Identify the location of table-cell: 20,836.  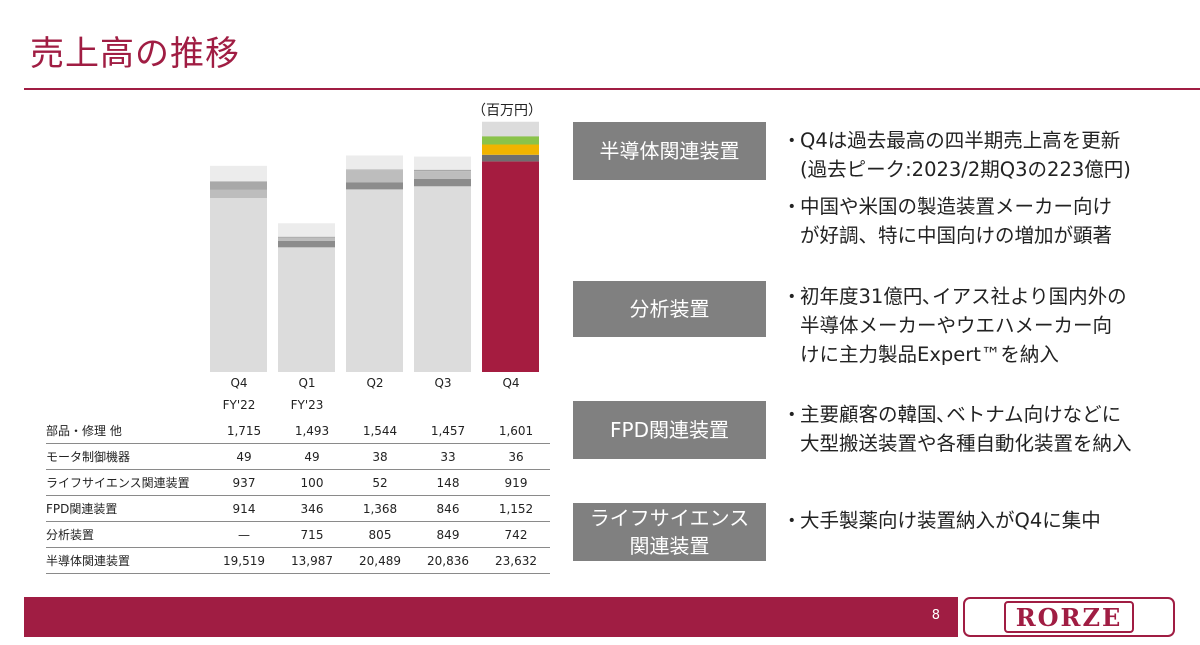
(448, 560).